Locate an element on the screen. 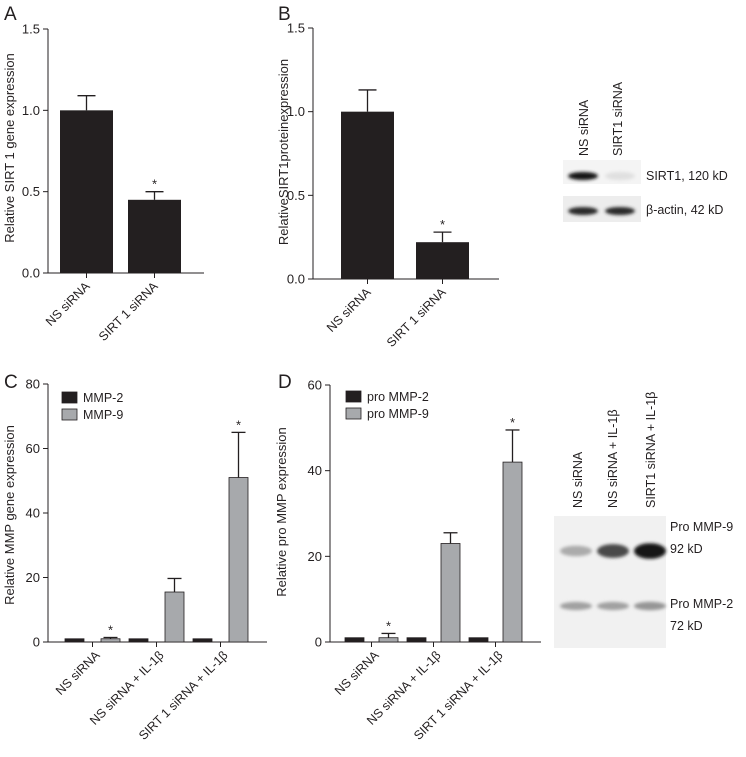 Image resolution: width=746 pixels, height=757 pixels. chart-b-y-tick-label: 1.5 is located at coordinates (296, 28).